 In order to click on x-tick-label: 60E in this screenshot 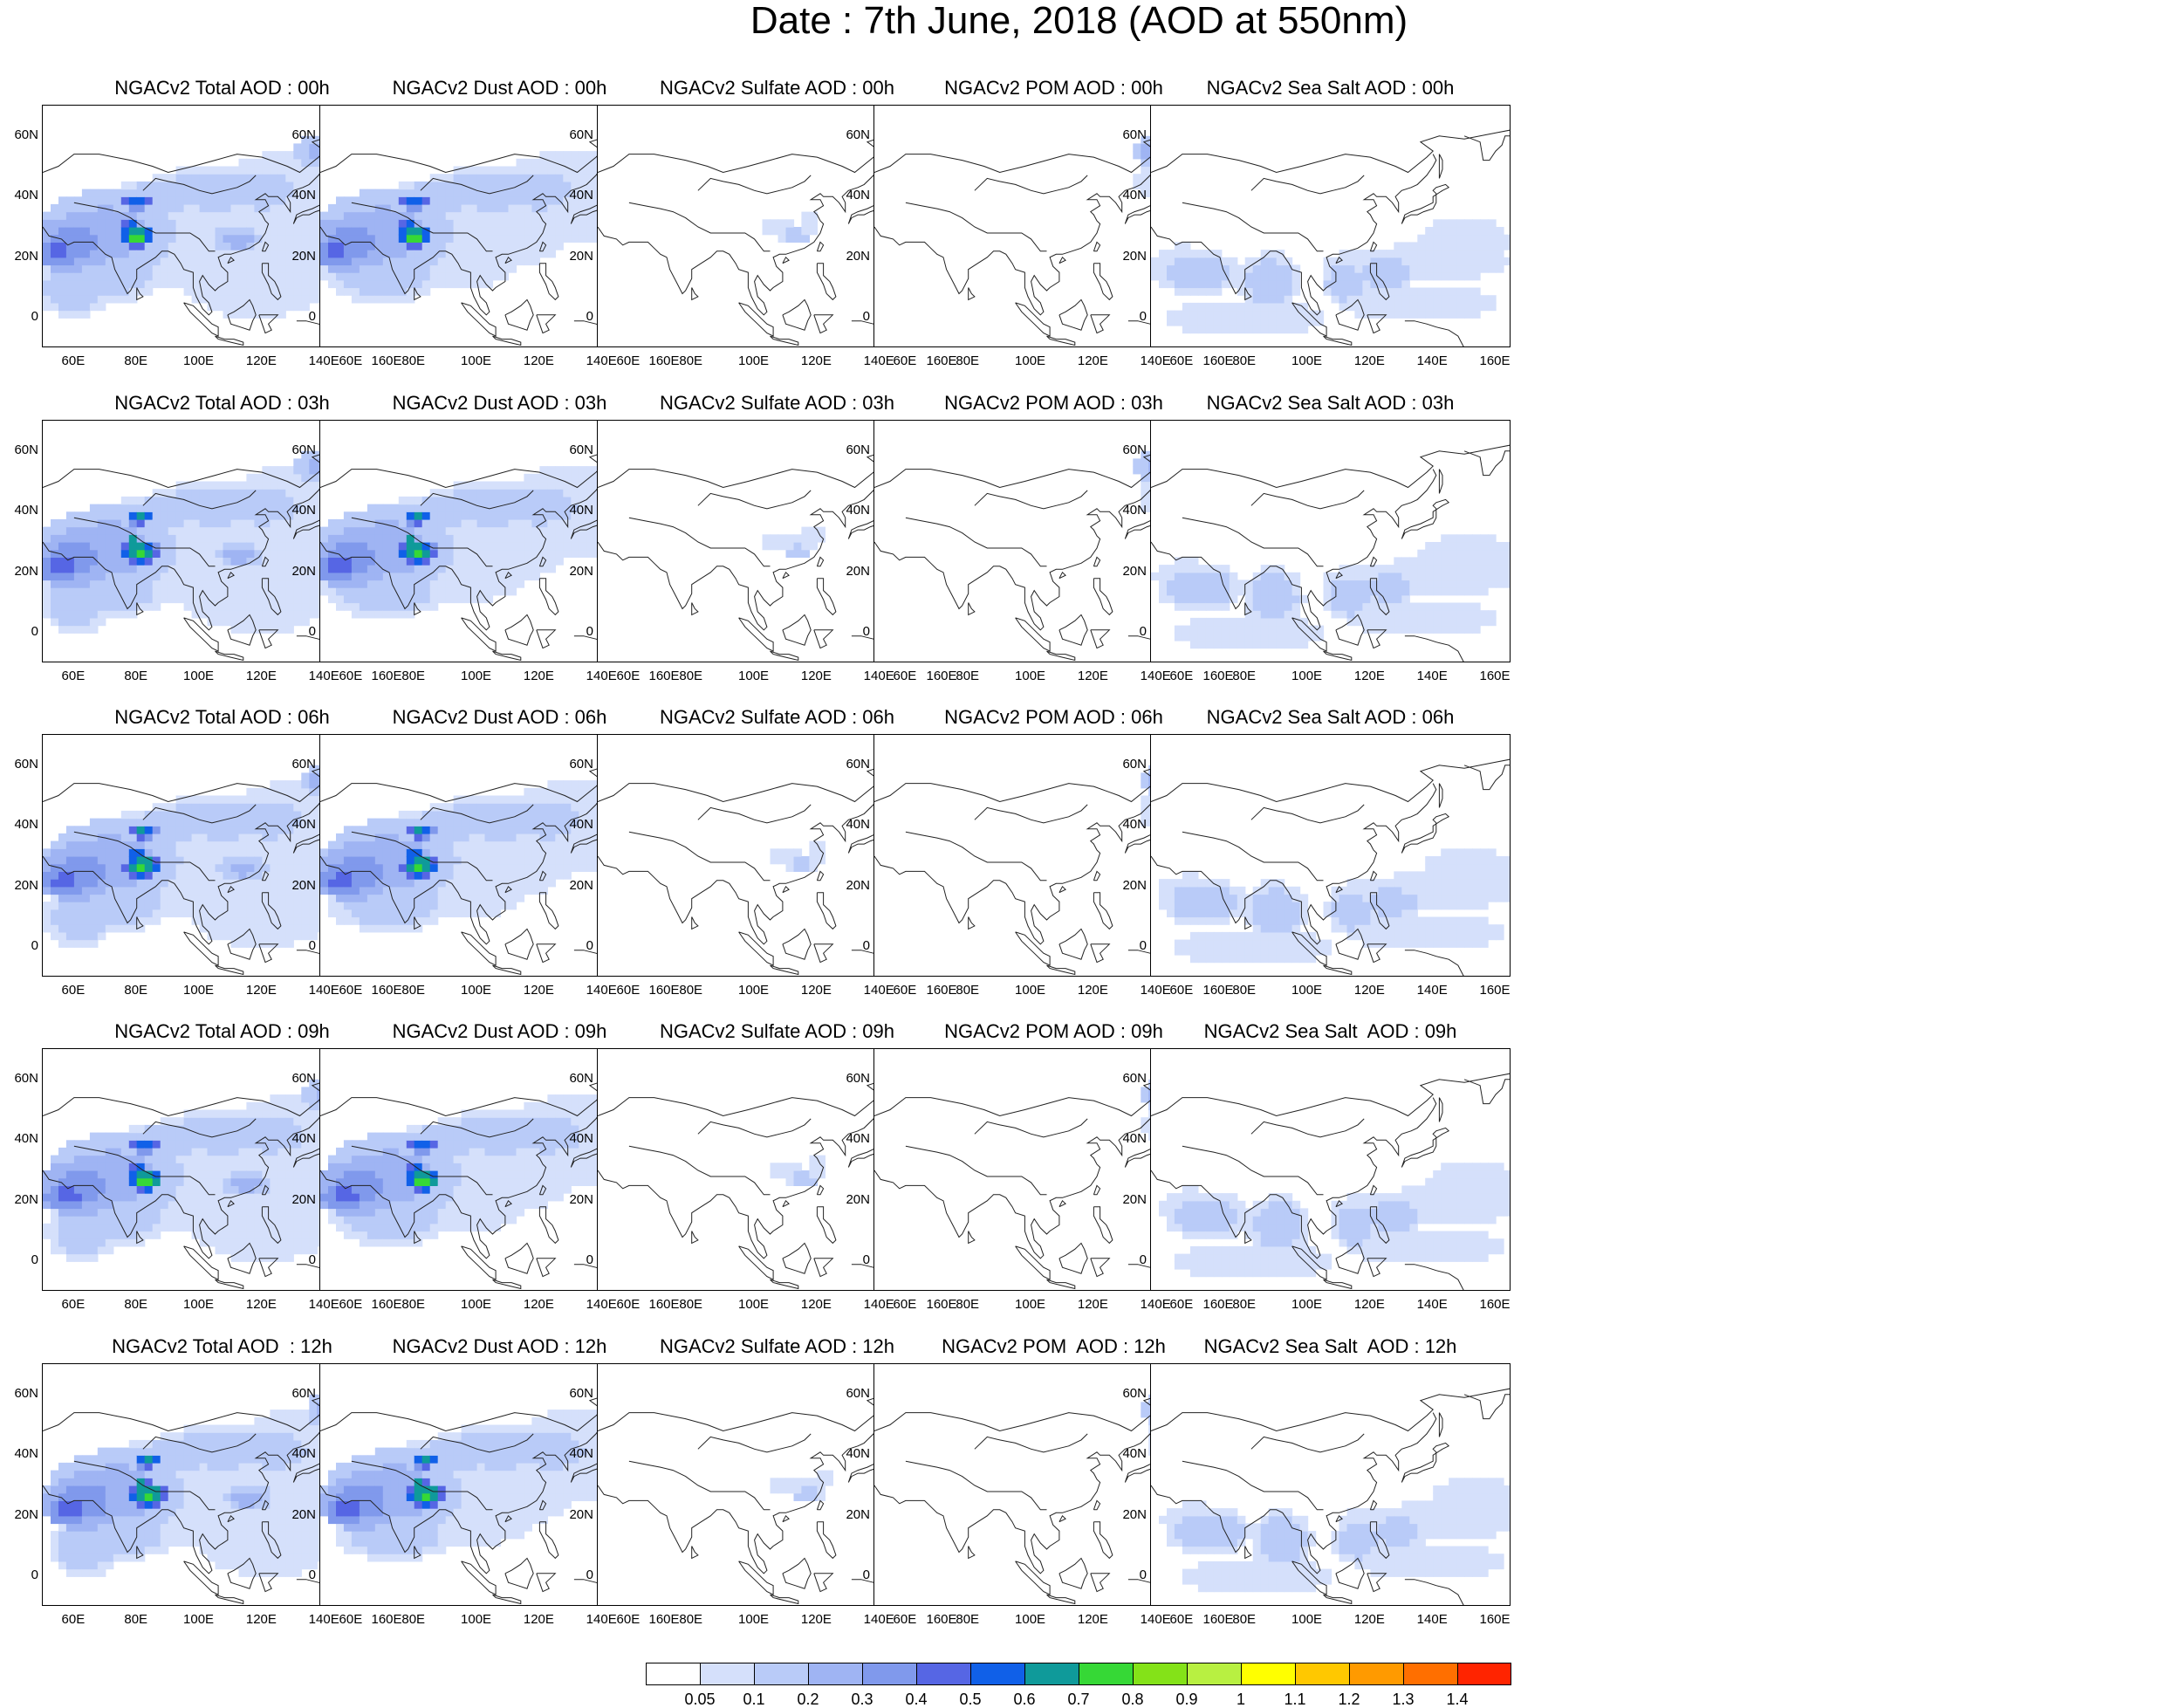, I will do `click(73, 361)`.